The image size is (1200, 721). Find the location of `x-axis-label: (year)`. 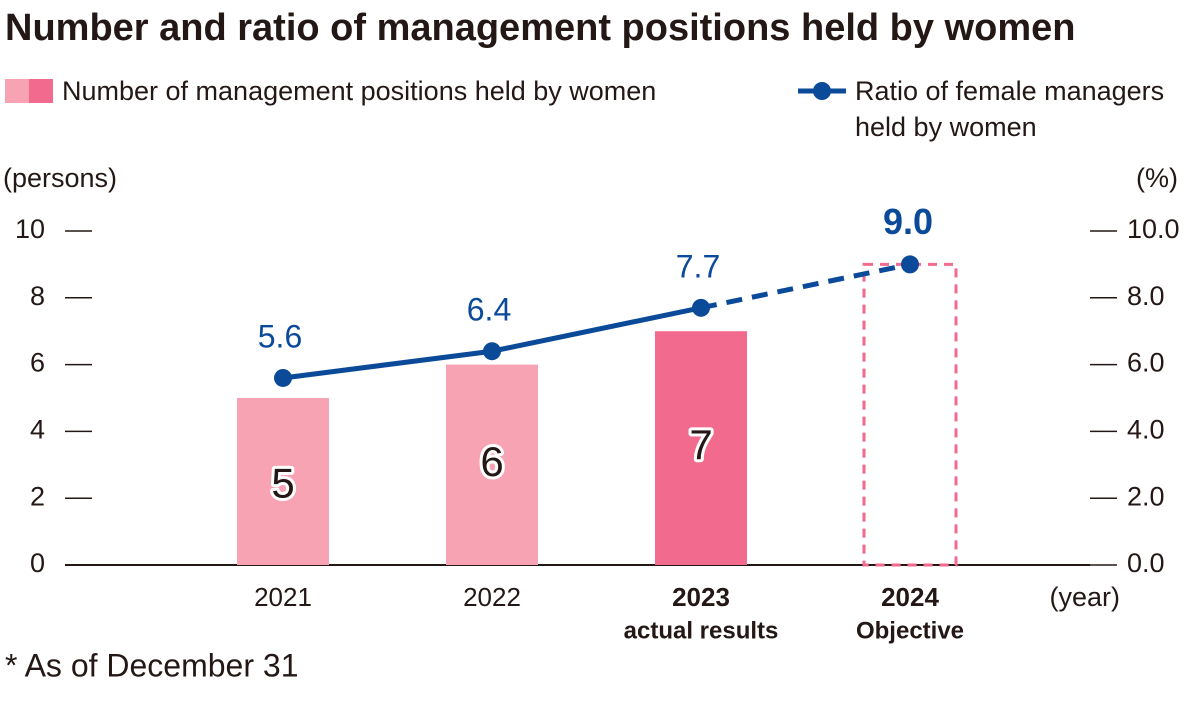

x-axis-label: (year) is located at coordinates (1084, 597).